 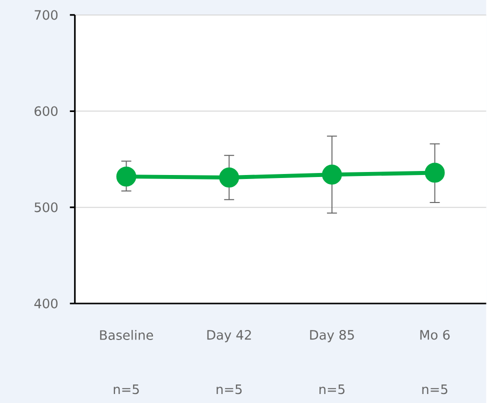 What do you see at coordinates (46, 111) in the screenshot?
I see `y-tick-label: 600` at bounding box center [46, 111].